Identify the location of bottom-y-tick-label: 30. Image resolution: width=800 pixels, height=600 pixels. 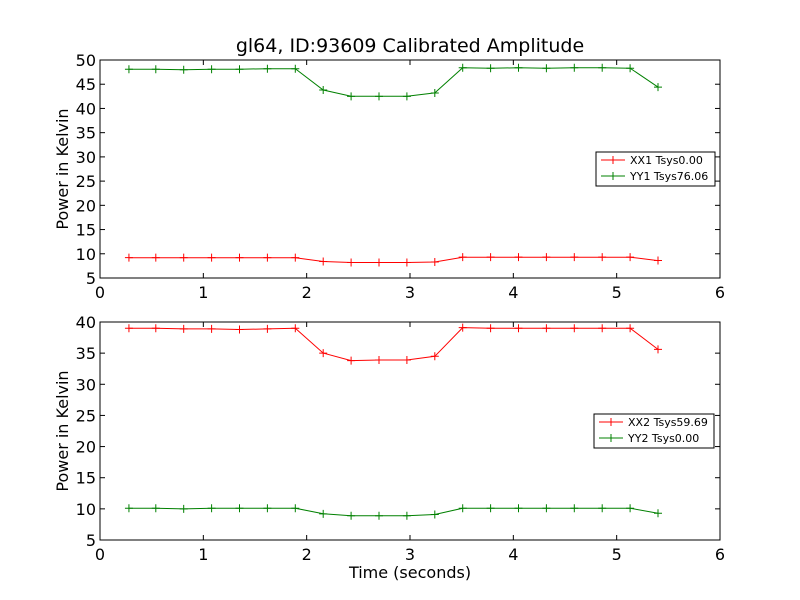
(86, 384).